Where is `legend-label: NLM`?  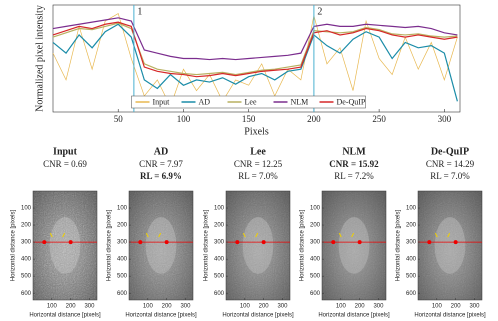 legend-label: NLM is located at coordinates (300, 101).